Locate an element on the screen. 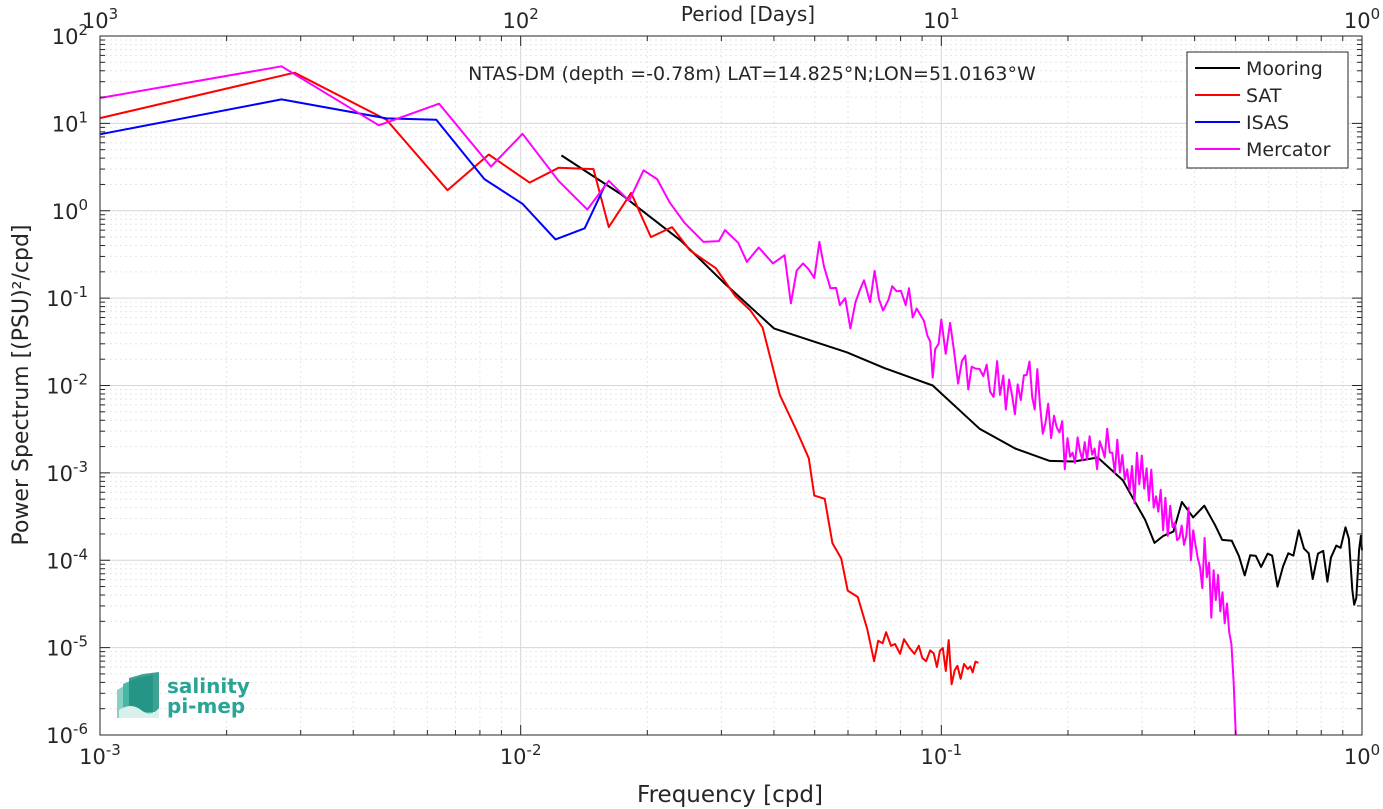 The width and height of the screenshot is (1383, 809). y-tick-label: 10⁻⁵ is located at coordinates (67, 647).